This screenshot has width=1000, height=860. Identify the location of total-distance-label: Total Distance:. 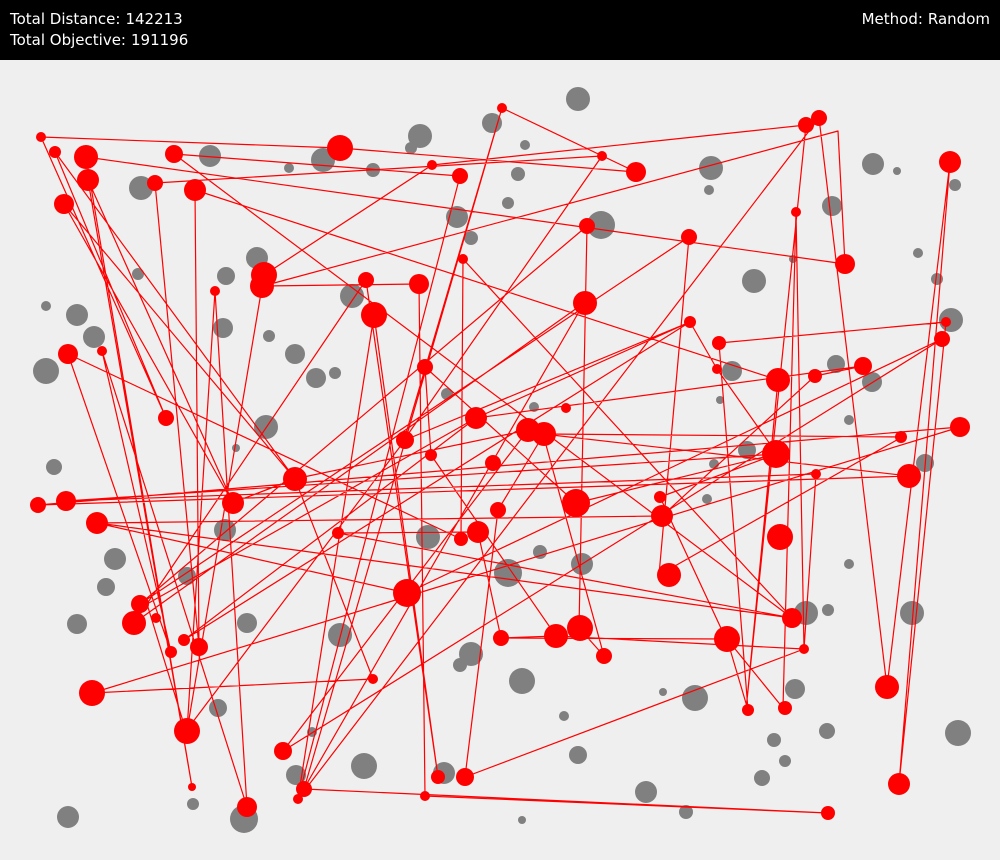
(65, 19).